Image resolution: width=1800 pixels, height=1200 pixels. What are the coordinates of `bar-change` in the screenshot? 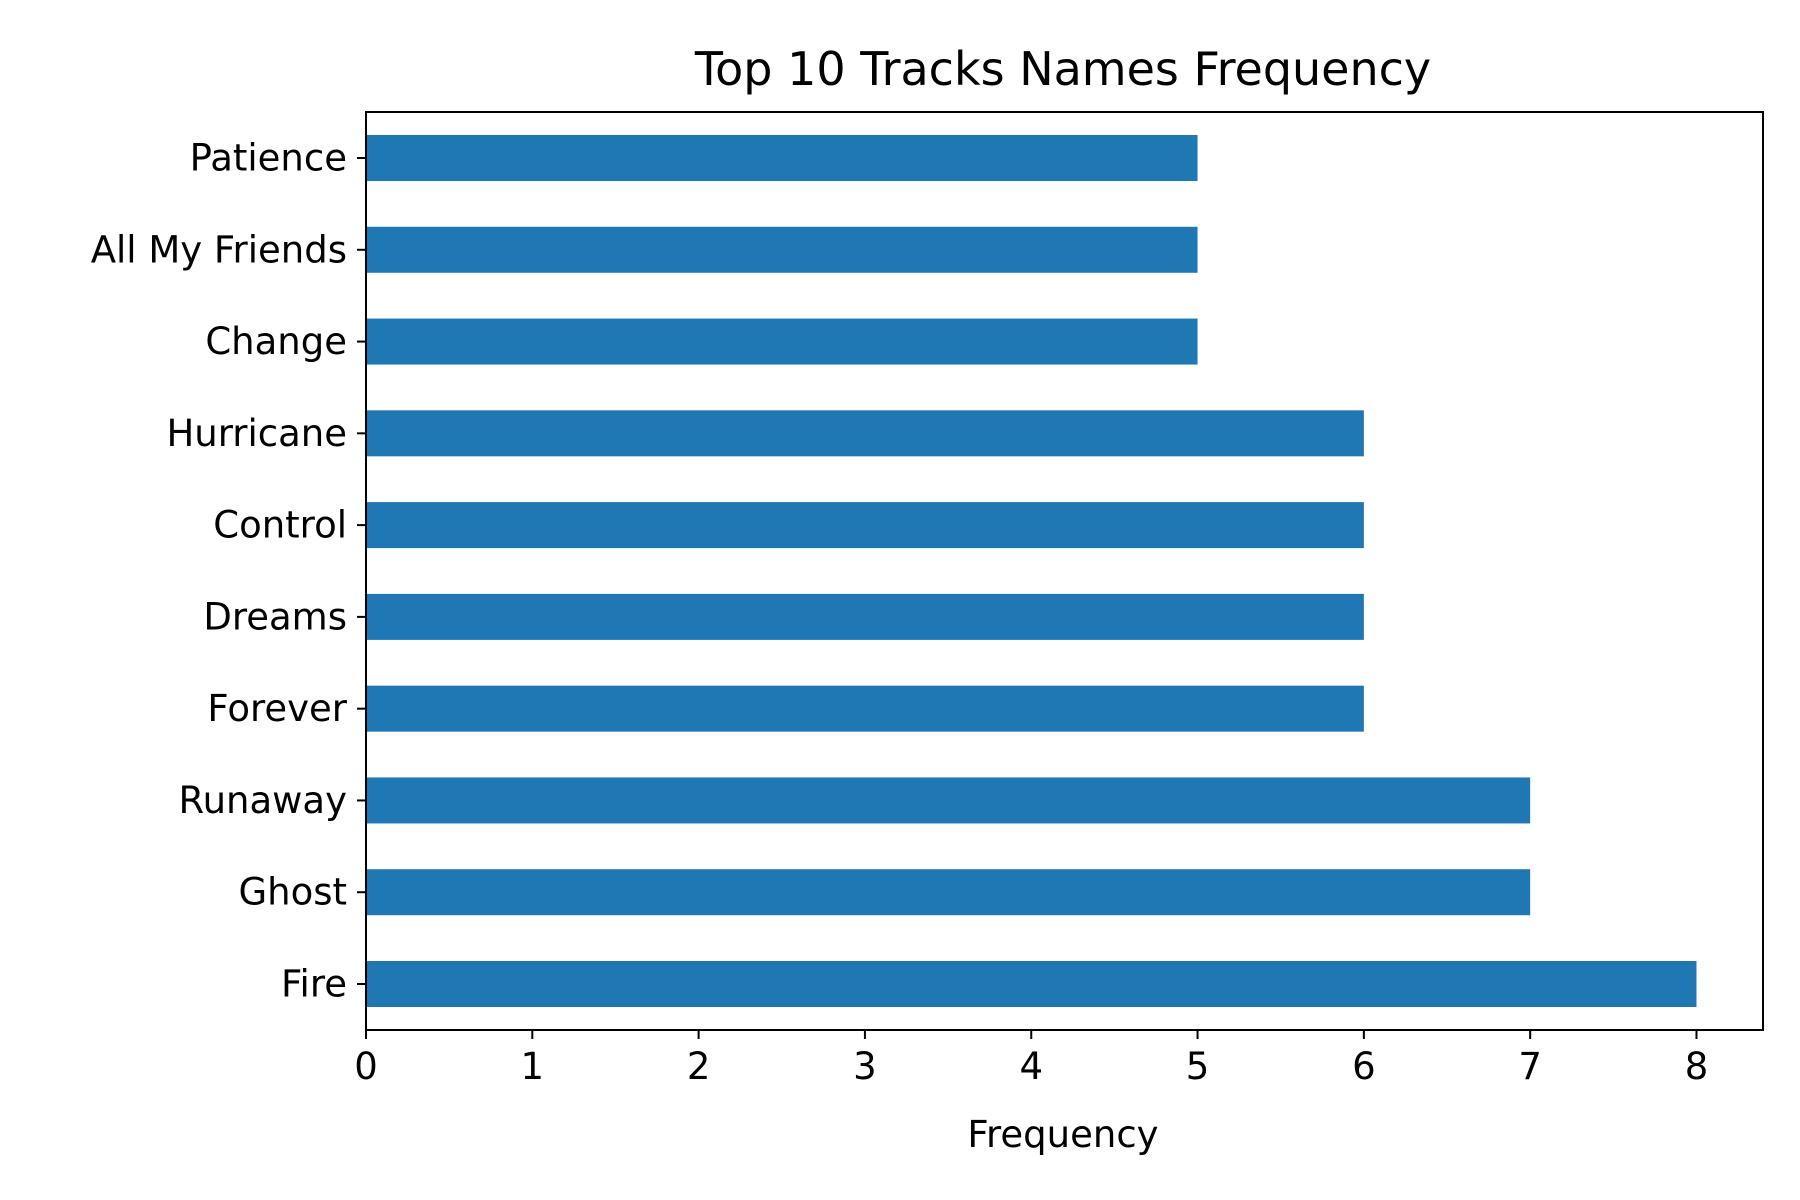 It's located at (782, 341).